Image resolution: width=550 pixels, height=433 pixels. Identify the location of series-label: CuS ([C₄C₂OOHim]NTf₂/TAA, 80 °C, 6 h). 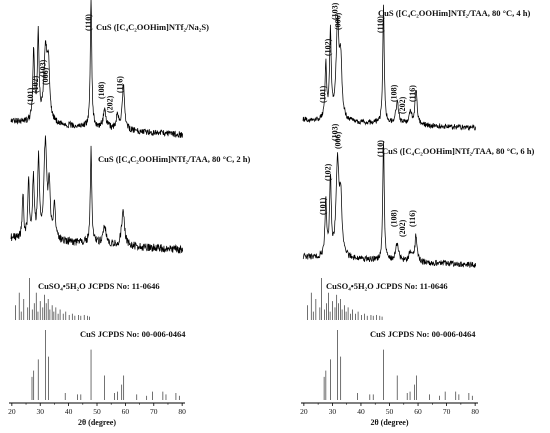
(458, 151).